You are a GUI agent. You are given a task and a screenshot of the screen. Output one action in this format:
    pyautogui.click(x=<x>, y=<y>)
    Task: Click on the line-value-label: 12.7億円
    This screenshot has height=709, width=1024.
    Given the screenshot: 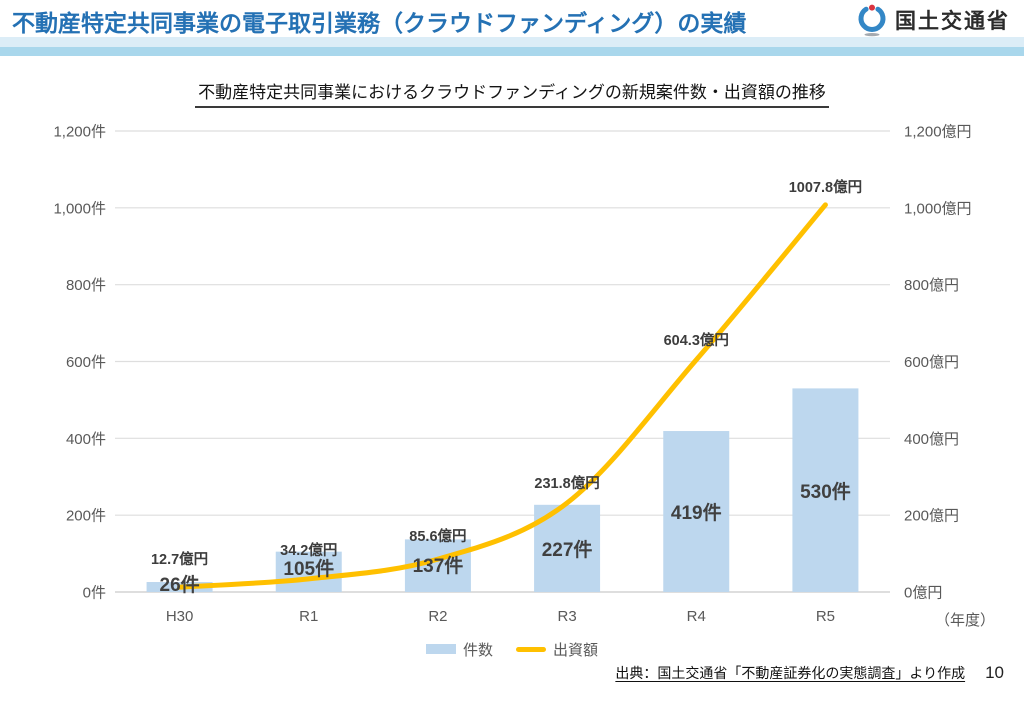 What is the action you would take?
    pyautogui.click(x=179, y=559)
    